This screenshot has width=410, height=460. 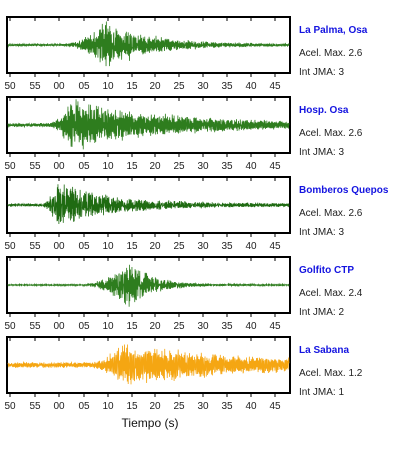 What do you see at coordinates (324, 350) in the screenshot?
I see `station-name: La Sabana` at bounding box center [324, 350].